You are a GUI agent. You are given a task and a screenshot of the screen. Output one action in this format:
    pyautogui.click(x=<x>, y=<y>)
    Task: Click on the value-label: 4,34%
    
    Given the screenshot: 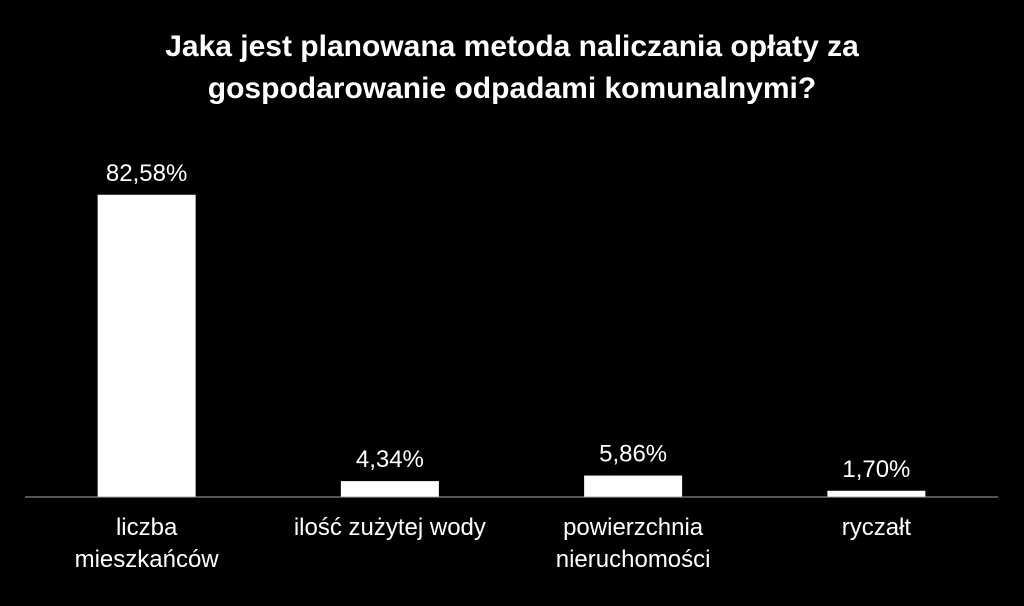 What is the action you would take?
    pyautogui.click(x=390, y=459)
    